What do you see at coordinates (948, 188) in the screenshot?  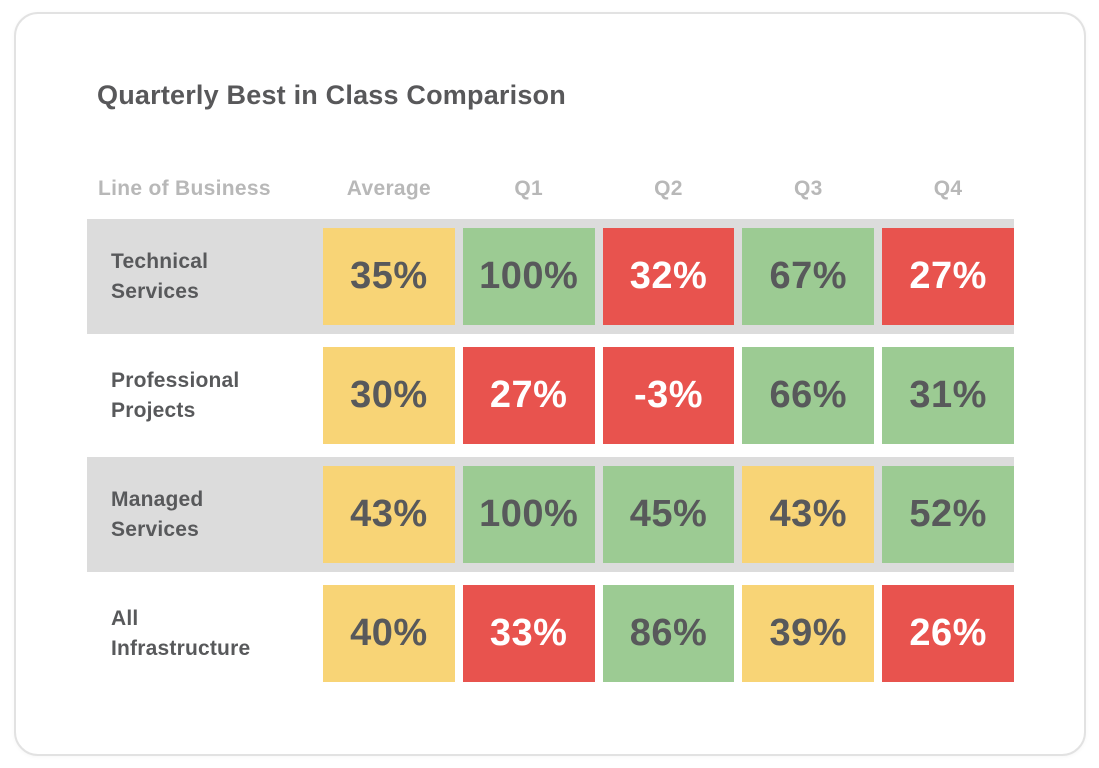 I see `column-header-q4: Q4` at bounding box center [948, 188].